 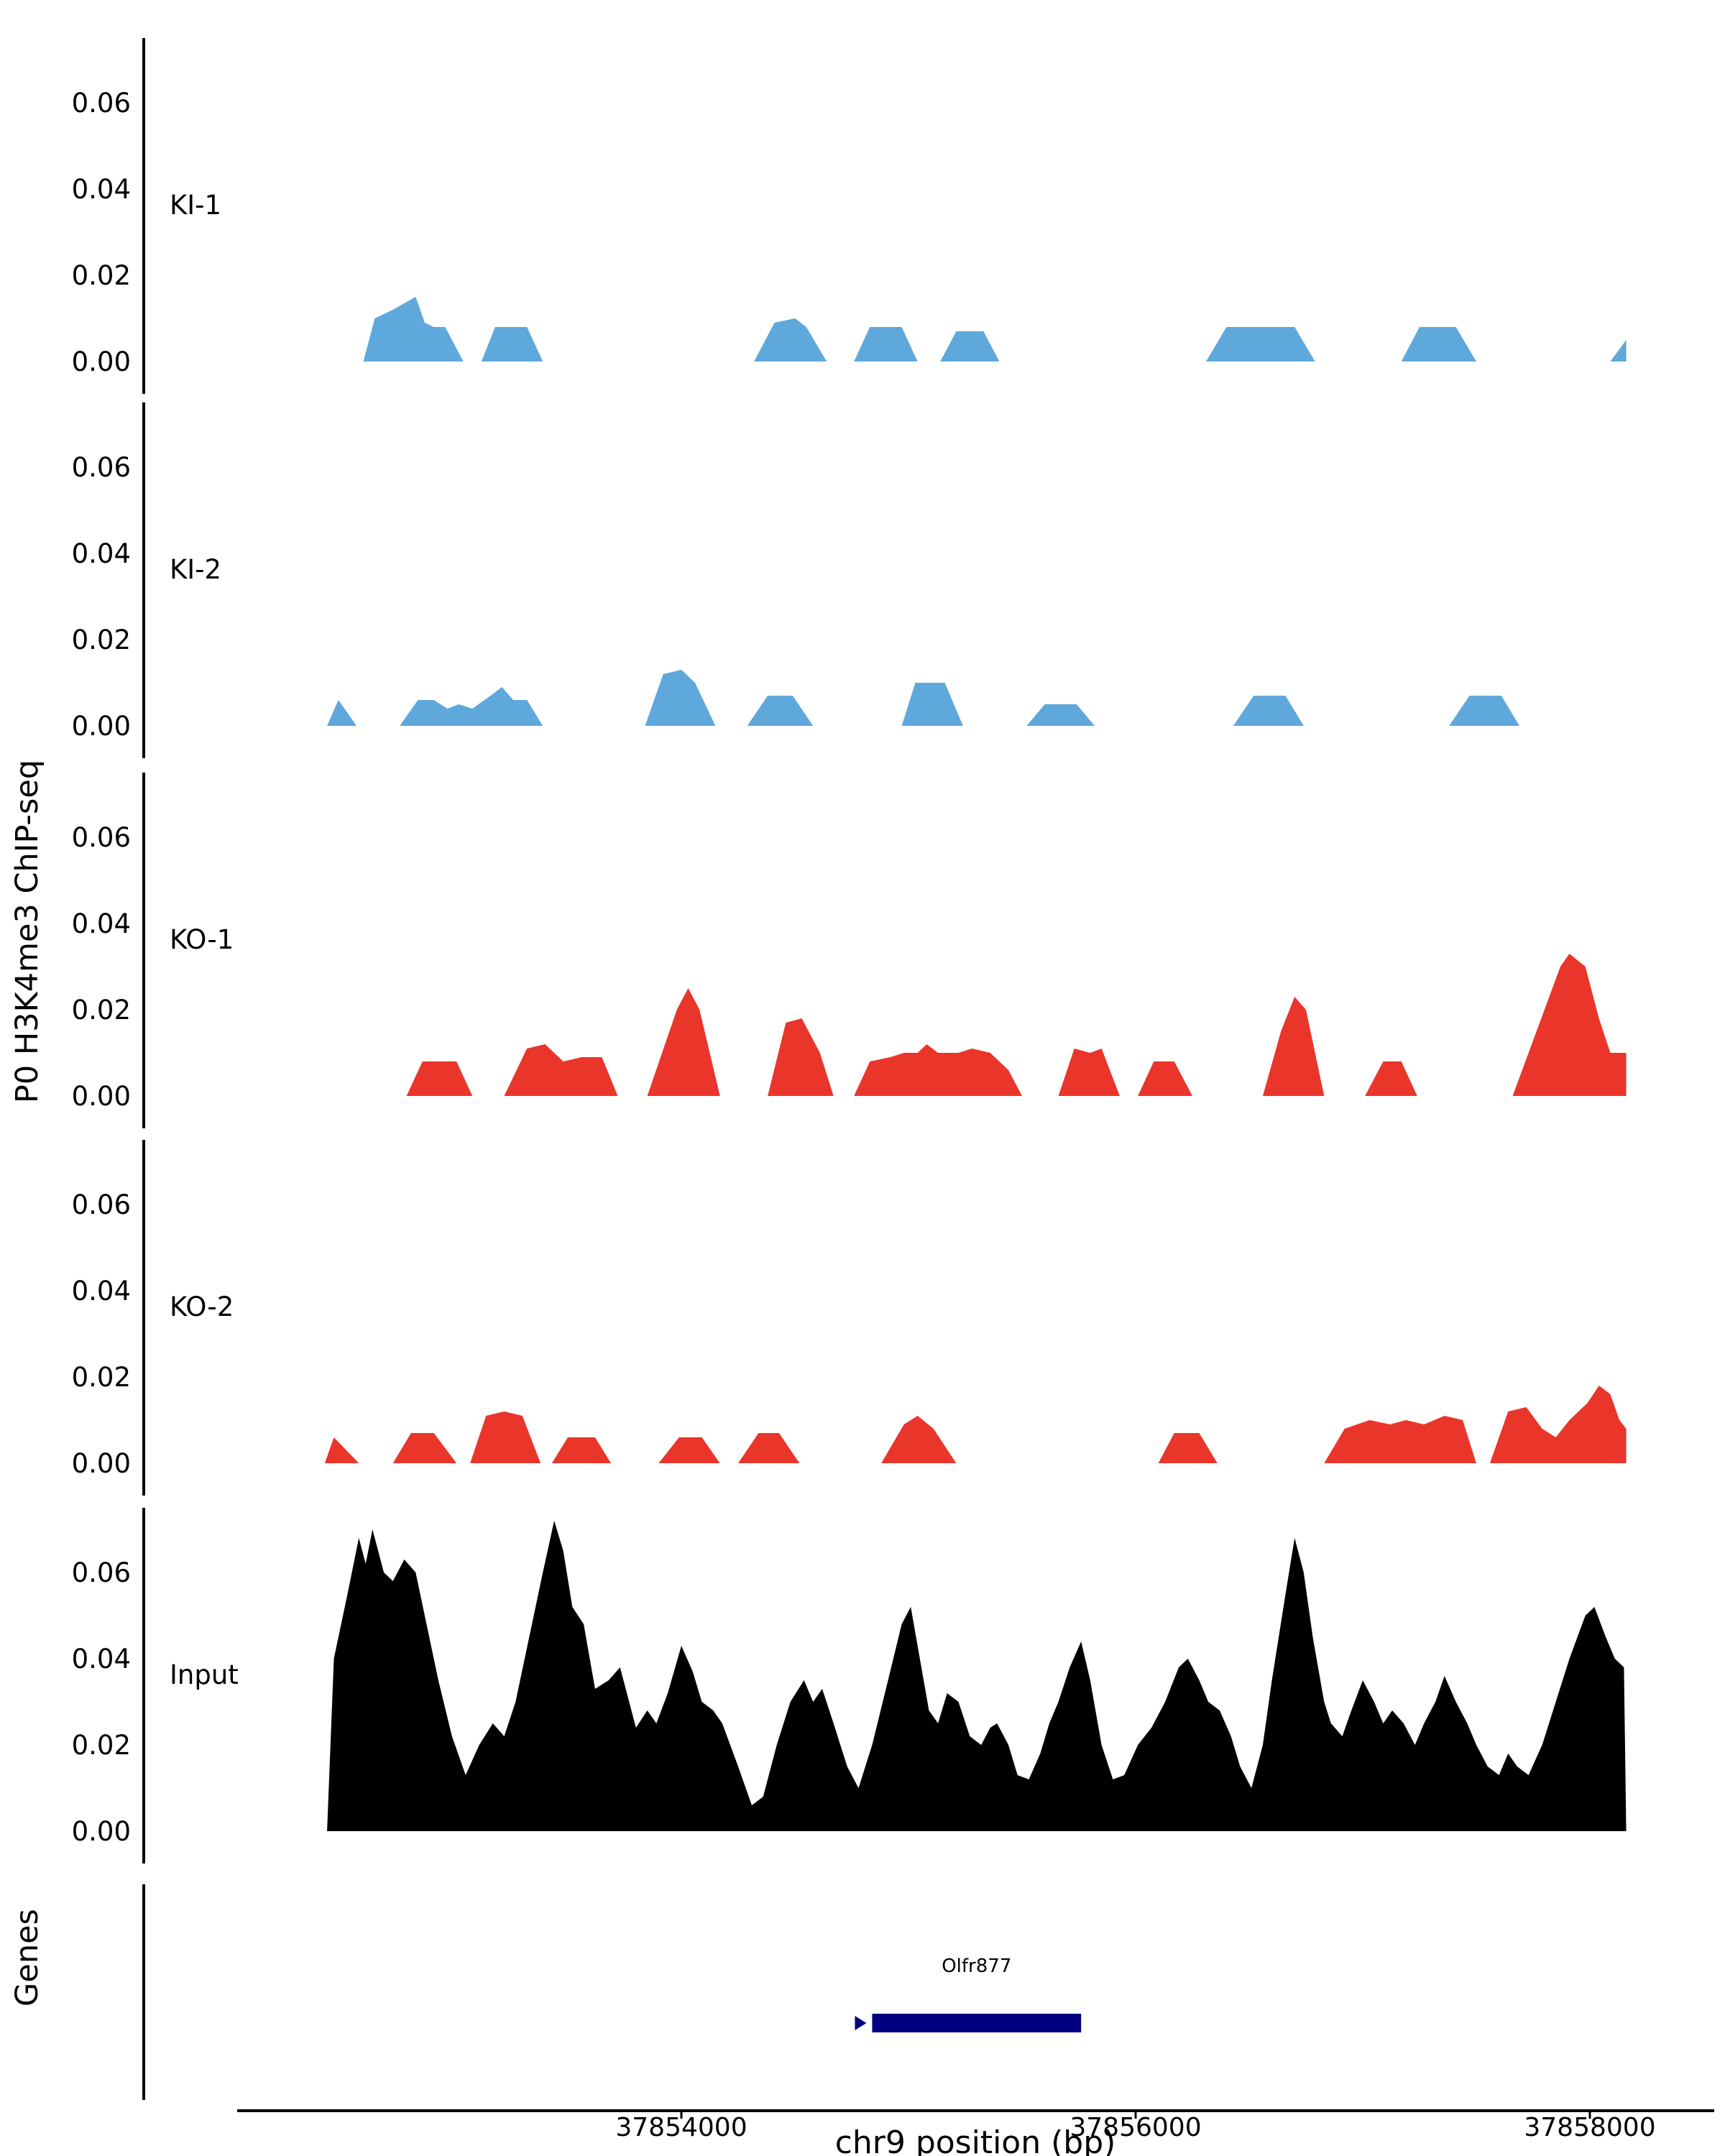 What do you see at coordinates (27, 931) in the screenshot?
I see `y-axis-title: P0 H3K4me3 ChIP-seq` at bounding box center [27, 931].